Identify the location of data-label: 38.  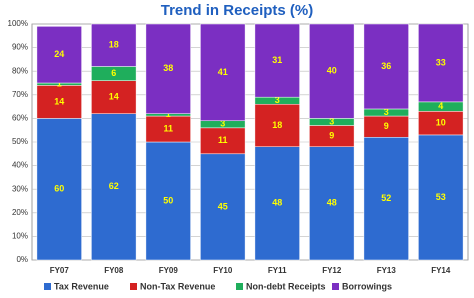
(168, 68).